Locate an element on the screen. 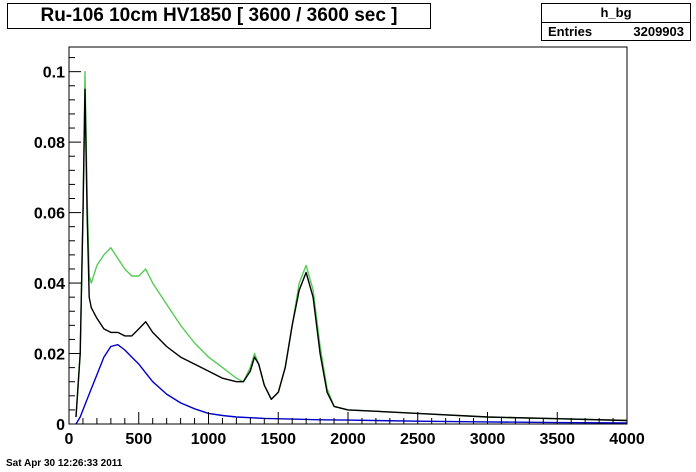 The image size is (696, 472). stats-entries-label: Entries is located at coordinates (570, 31).